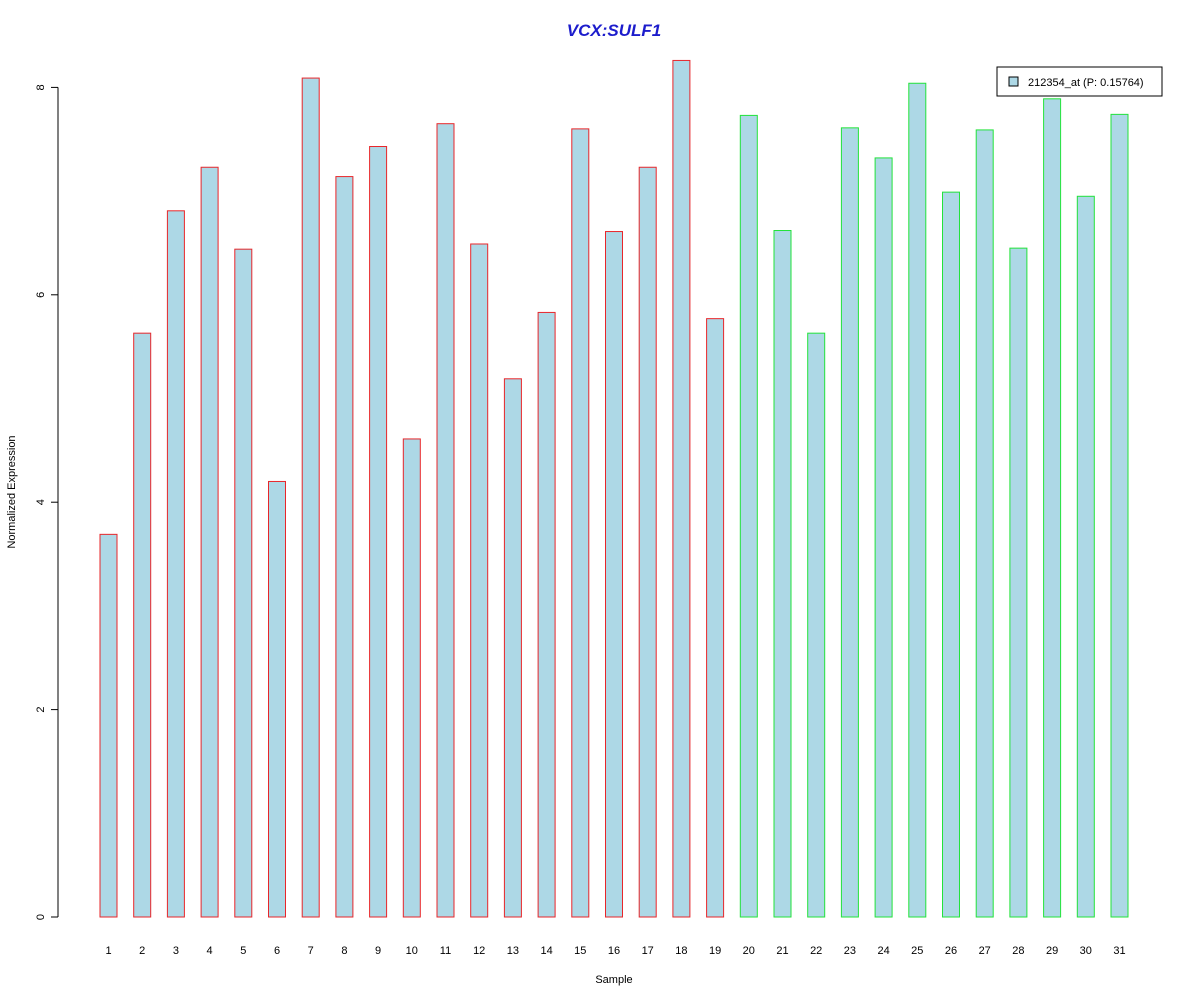 This screenshot has height=1000, width=1200. I want to click on x-tick-label: 18, so click(681, 951).